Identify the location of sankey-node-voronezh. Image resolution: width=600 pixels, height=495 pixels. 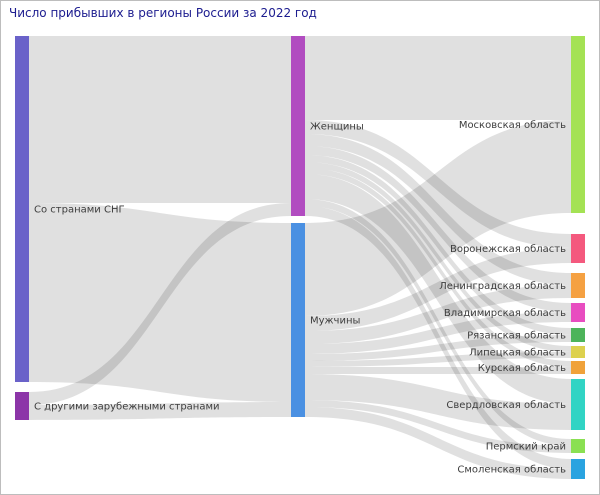
(578, 248).